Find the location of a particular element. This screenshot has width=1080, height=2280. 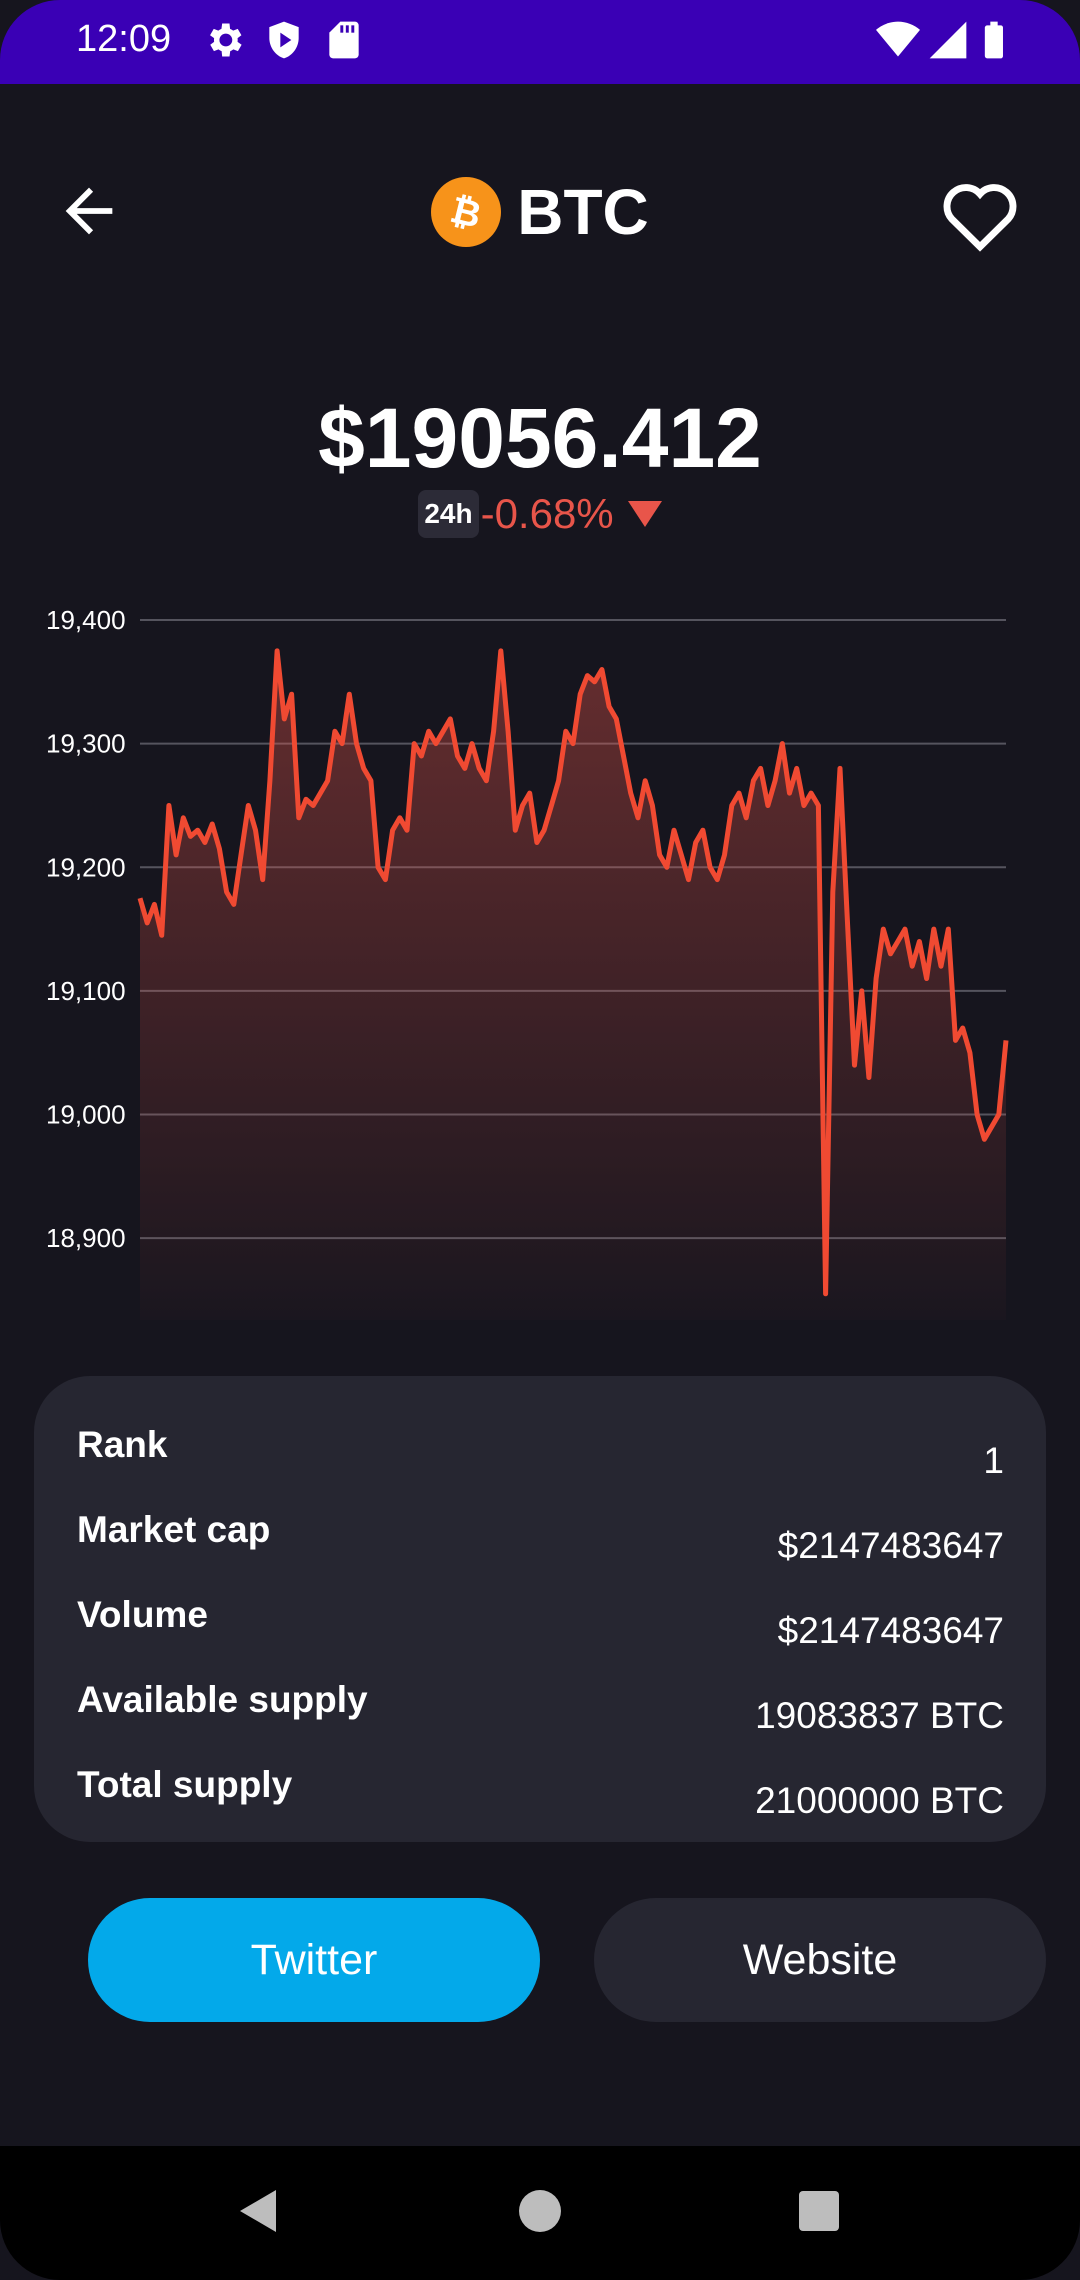

stat-label: Rank is located at coordinates (122, 1444).